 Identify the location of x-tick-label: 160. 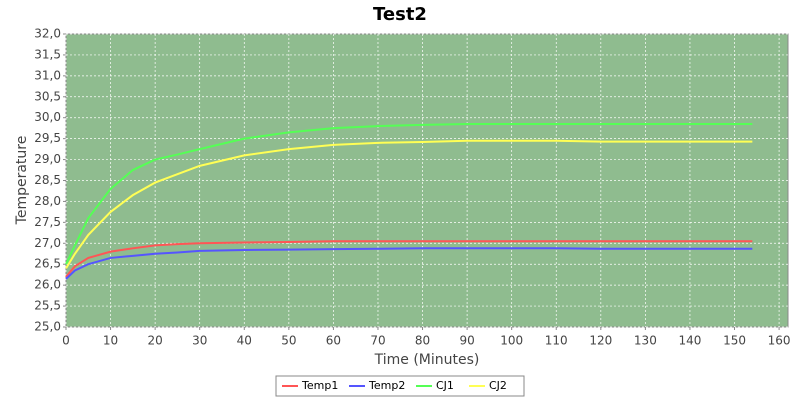
(779, 341).